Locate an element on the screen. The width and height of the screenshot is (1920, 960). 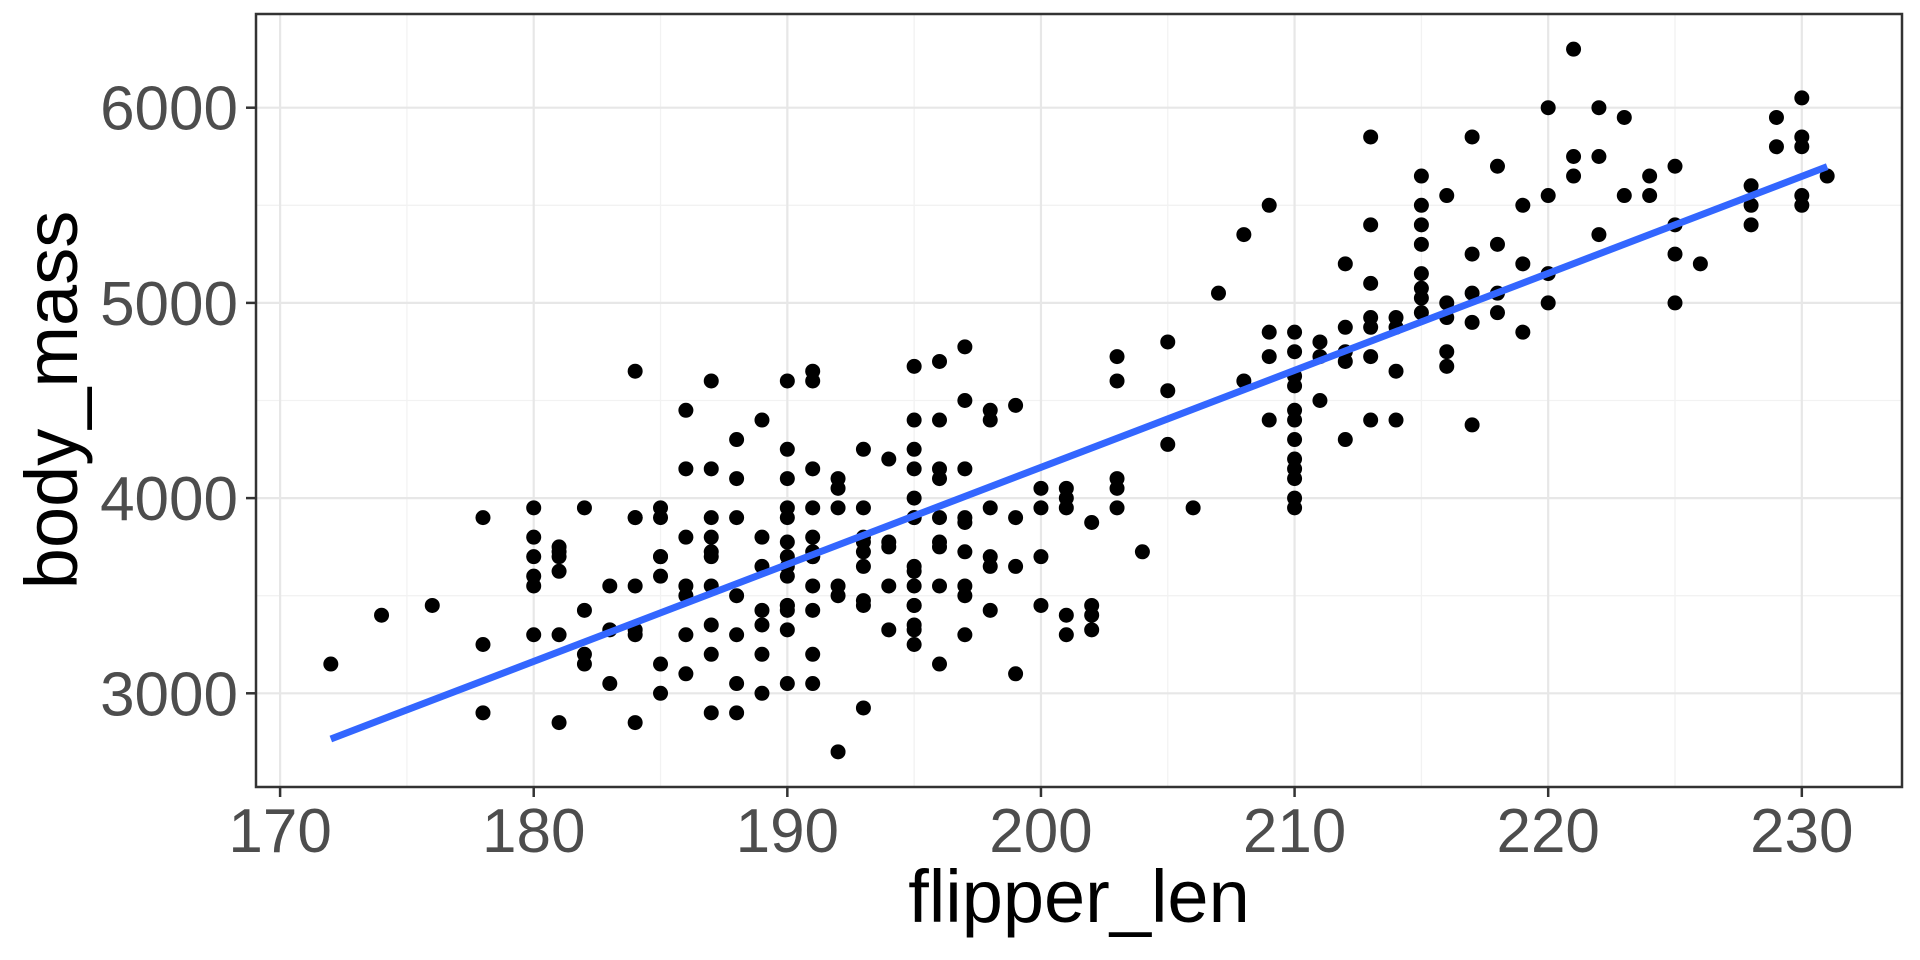
x-tick-label: 190 is located at coordinates (787, 831).